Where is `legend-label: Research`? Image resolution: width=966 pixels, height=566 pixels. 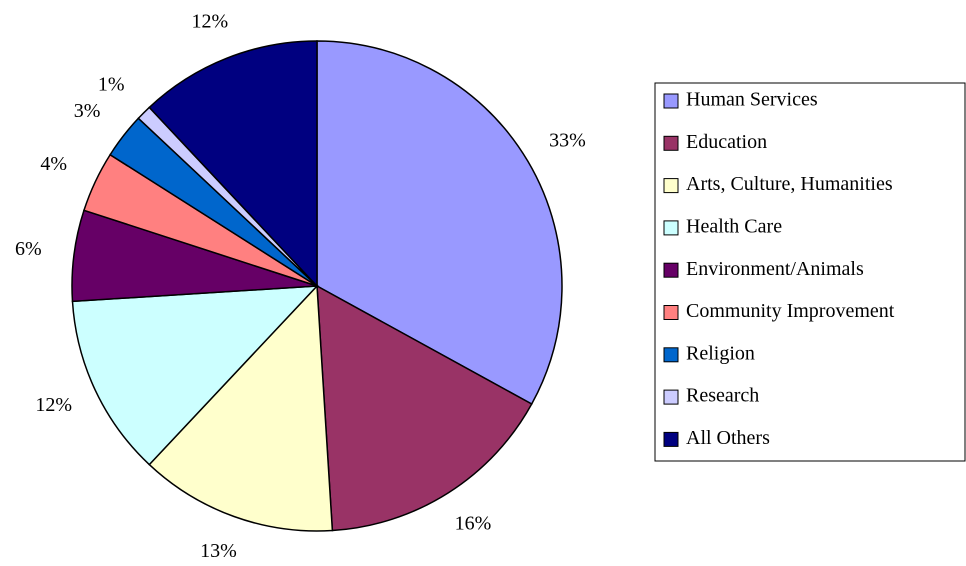
legend-label: Research is located at coordinates (722, 396).